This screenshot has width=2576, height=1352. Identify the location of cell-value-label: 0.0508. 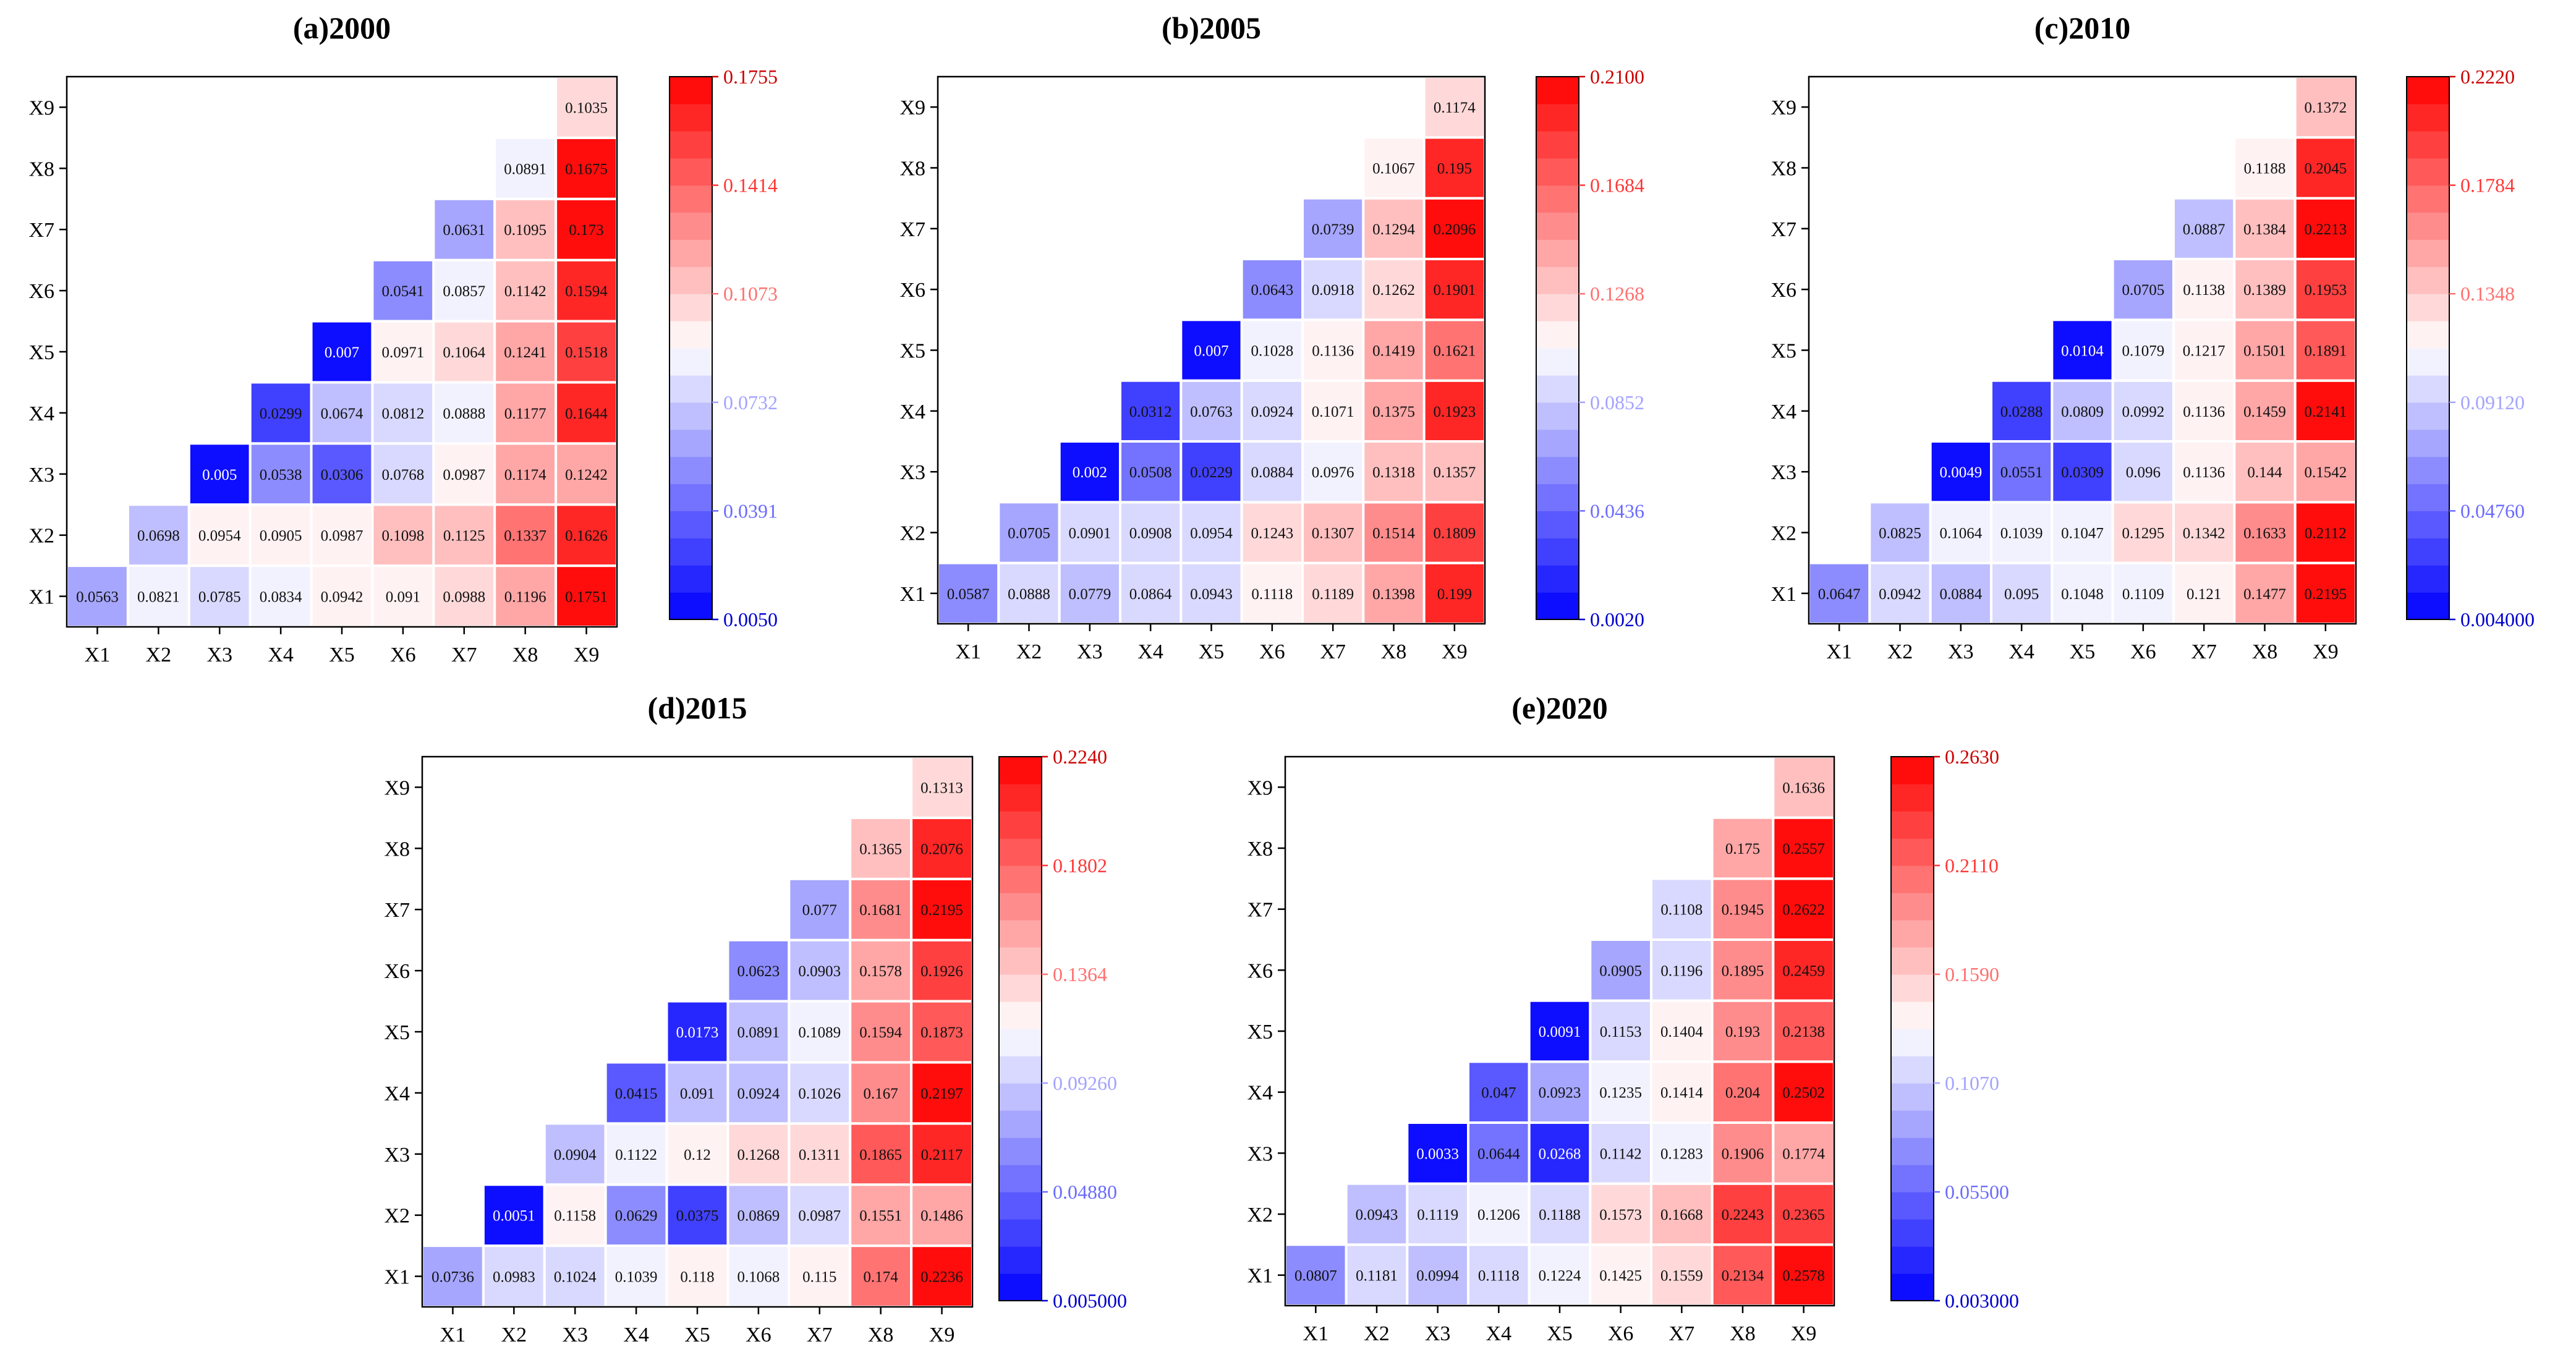
(1150, 472).